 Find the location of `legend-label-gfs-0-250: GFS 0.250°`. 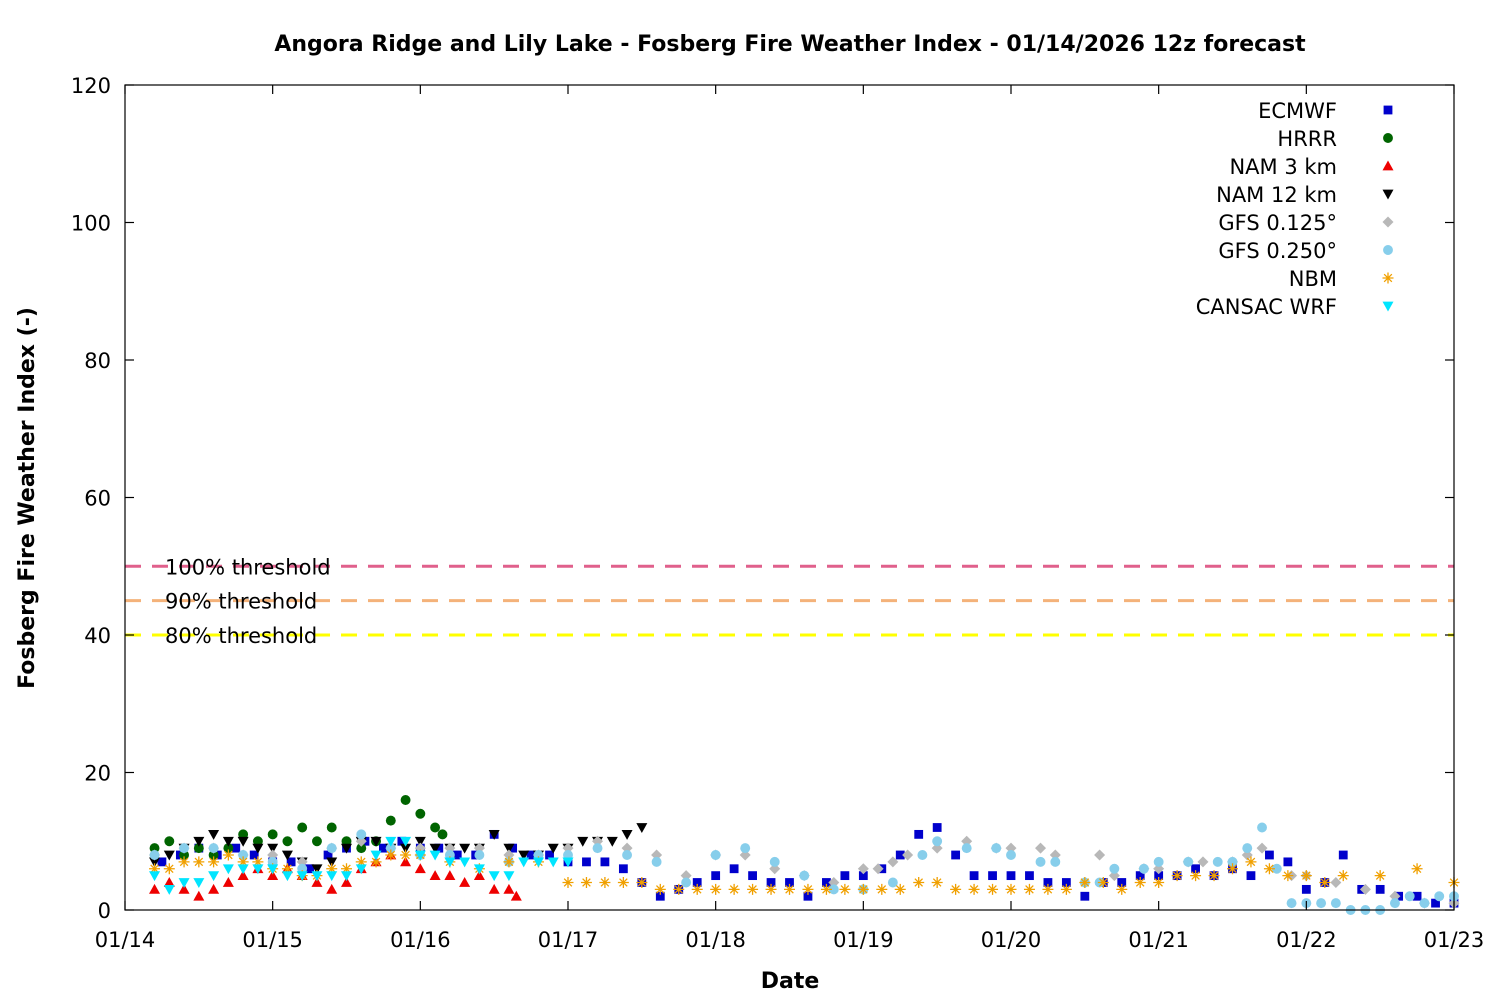

legend-label-gfs-0-250: GFS 0.250° is located at coordinates (1277, 251).